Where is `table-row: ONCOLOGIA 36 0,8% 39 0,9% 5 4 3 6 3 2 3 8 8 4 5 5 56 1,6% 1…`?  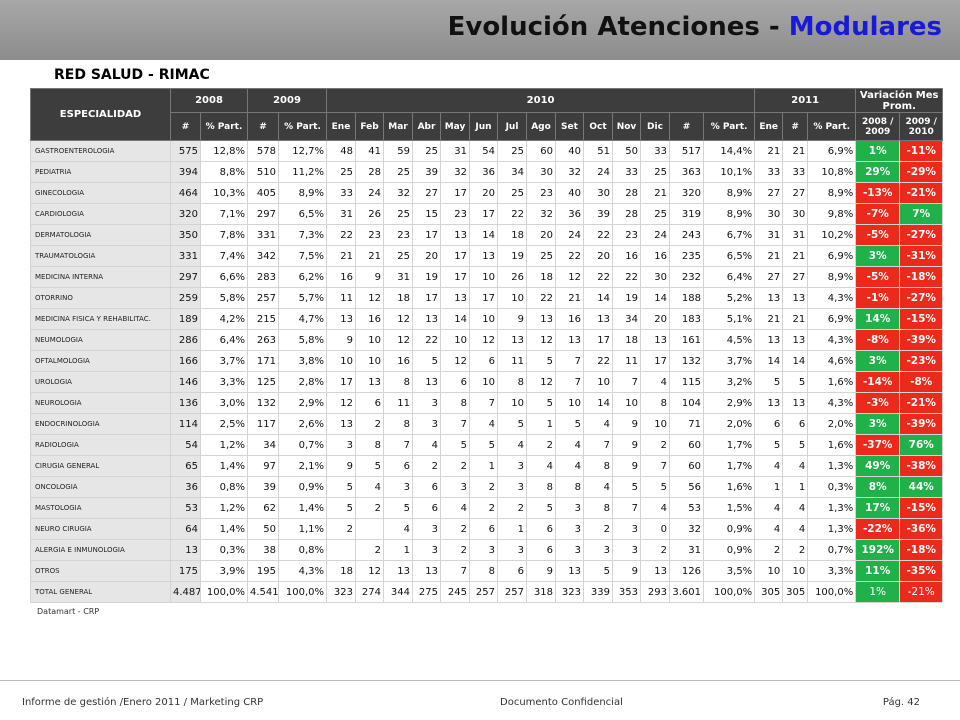
table-row: ONCOLOGIA 36 0,8% 39 0,9% 5 4 3 6 3 2 3 8 8 4 5 5 56 1,6% 1… is located at coordinates (487, 487).